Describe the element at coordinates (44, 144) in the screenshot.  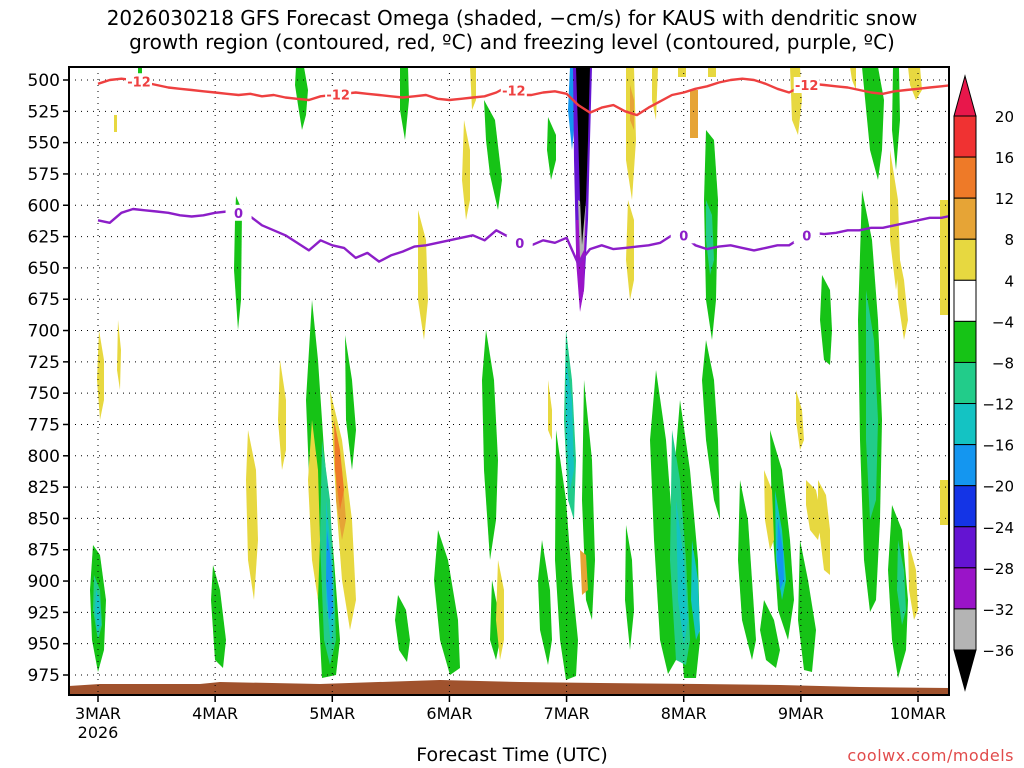
I see `y-tick-label: 550` at that location.